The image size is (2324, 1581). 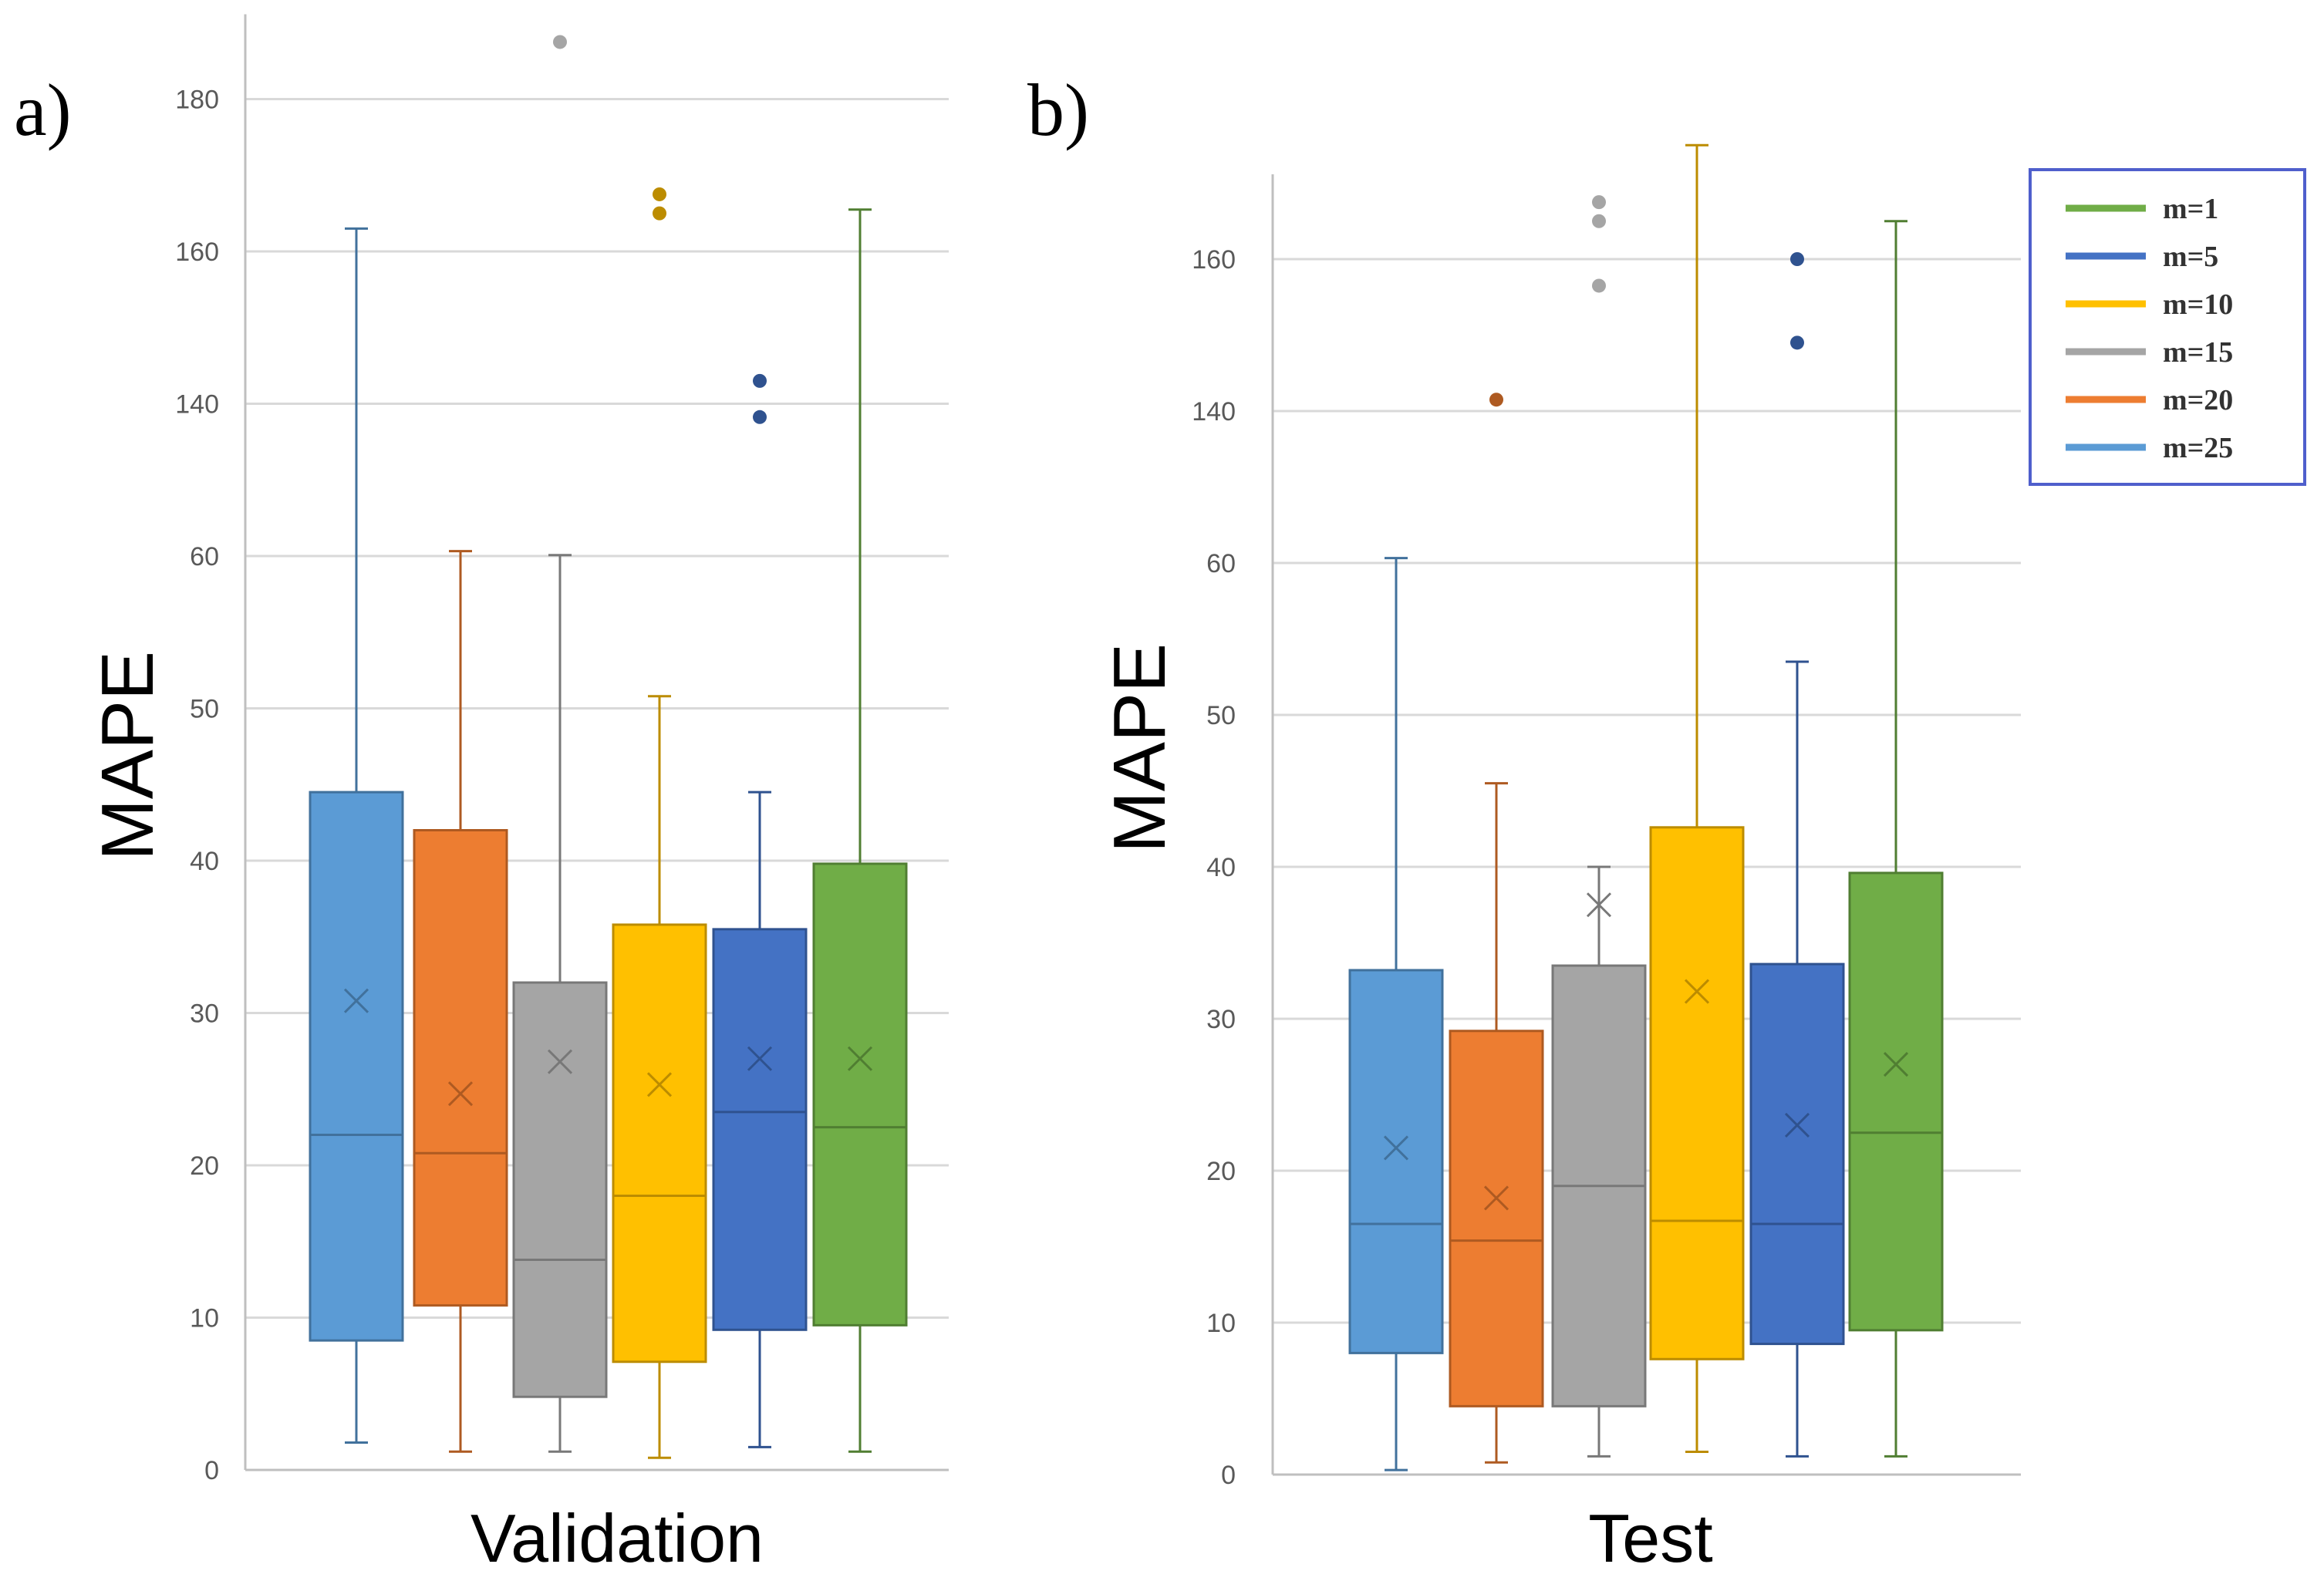 What do you see at coordinates (2149, 400) in the screenshot?
I see `legend-item-m20: m=20` at bounding box center [2149, 400].